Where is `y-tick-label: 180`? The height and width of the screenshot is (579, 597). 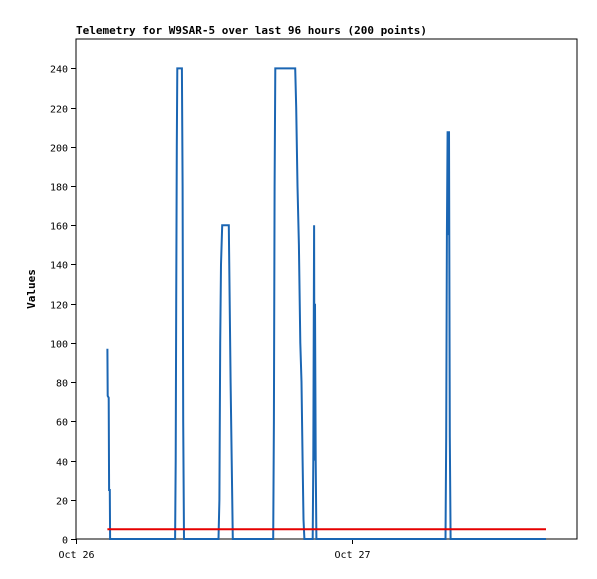
y-tick-label: 180 is located at coordinates (59, 188).